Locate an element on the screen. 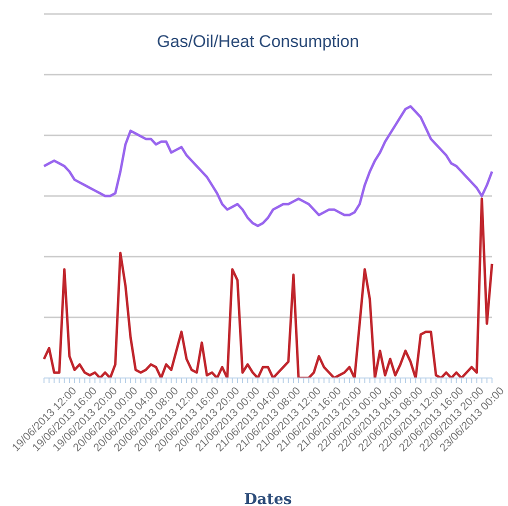 The height and width of the screenshot is (506, 508). chart-title: Gas/Oil/Heat Consumption is located at coordinates (258, 42).